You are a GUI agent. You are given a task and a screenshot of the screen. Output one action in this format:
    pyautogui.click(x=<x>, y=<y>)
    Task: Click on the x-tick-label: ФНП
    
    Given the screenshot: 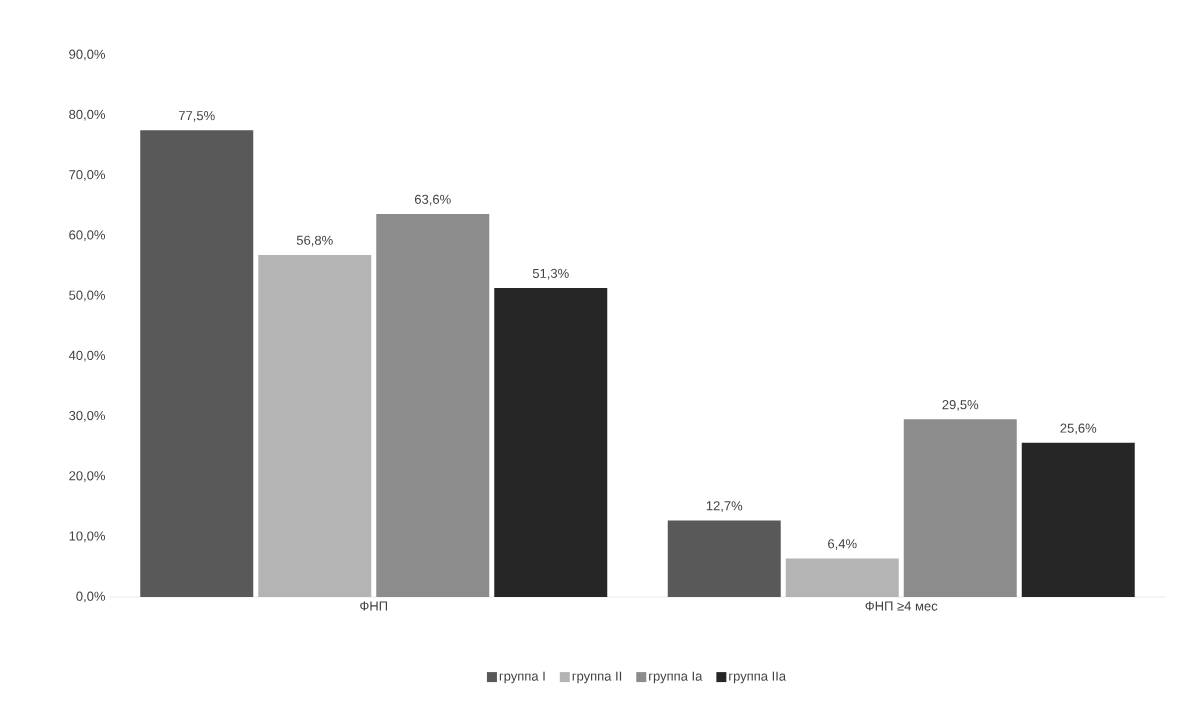 What is the action you would take?
    pyautogui.click(x=374, y=606)
    